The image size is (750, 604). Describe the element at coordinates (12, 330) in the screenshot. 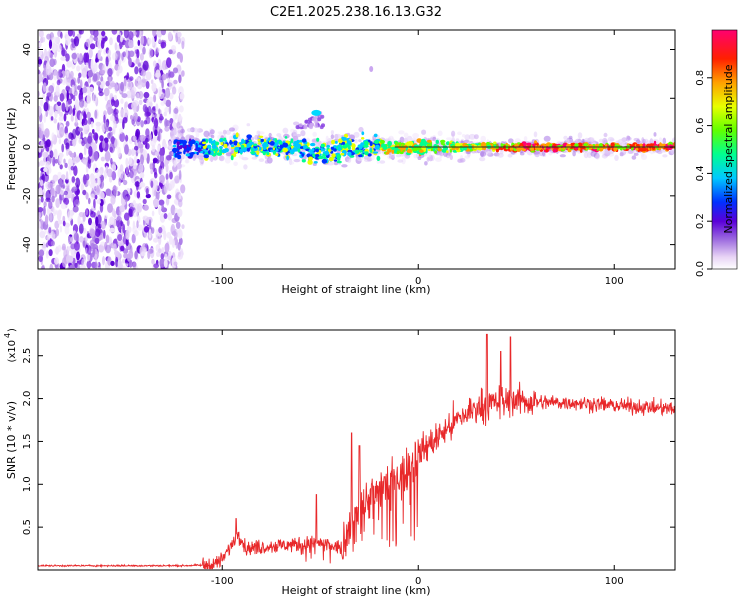

I see `snr-scale-close: )` at that location.